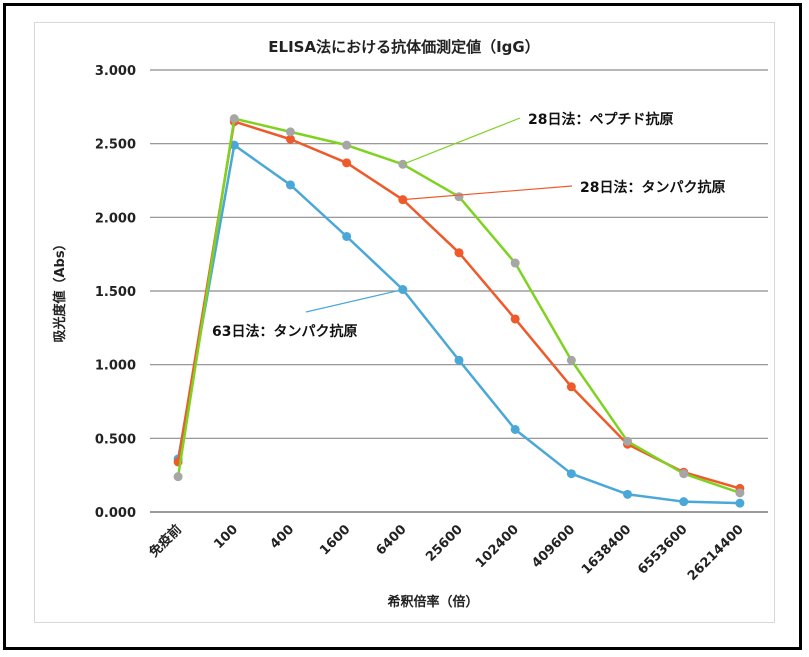  What do you see at coordinates (716, 553) in the screenshot?
I see `x-tick-label: 26214400` at bounding box center [716, 553].